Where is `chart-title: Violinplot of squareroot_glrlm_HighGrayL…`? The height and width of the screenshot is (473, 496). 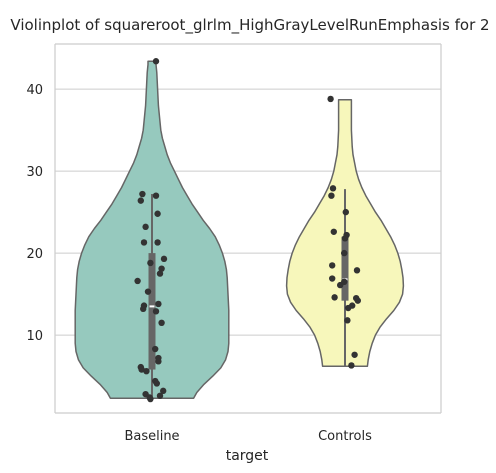
chart-title: Violinplot of squareroot_glrlm_HighGrayL… is located at coordinates (249, 25).